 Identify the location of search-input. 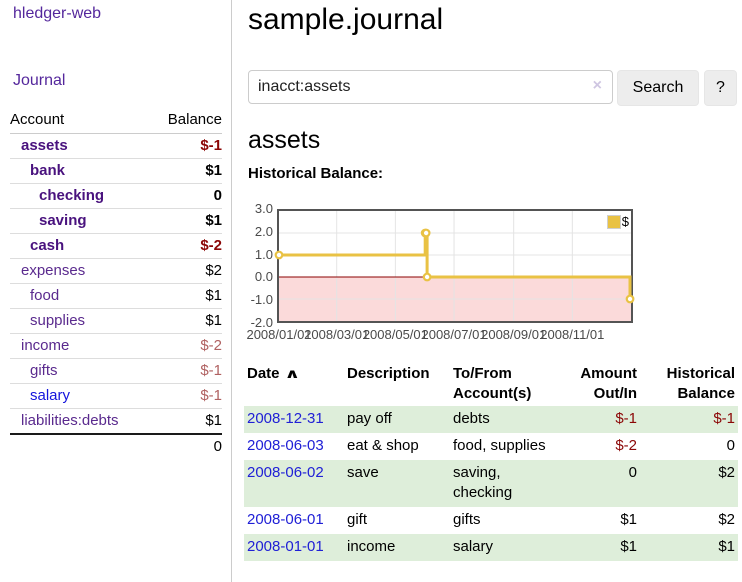
(430, 87).